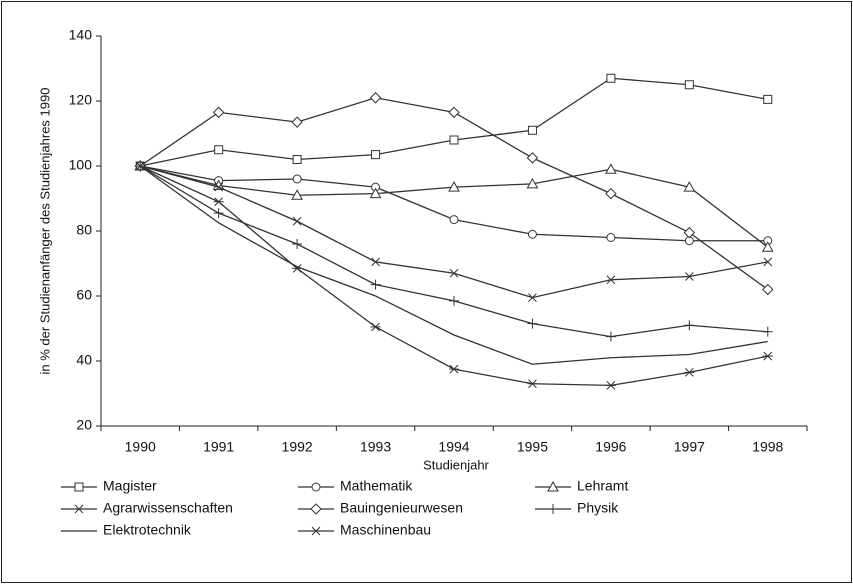 The width and height of the screenshot is (853, 584). Describe the element at coordinates (81, 100) in the screenshot. I see `y-tick-label: 120` at that location.